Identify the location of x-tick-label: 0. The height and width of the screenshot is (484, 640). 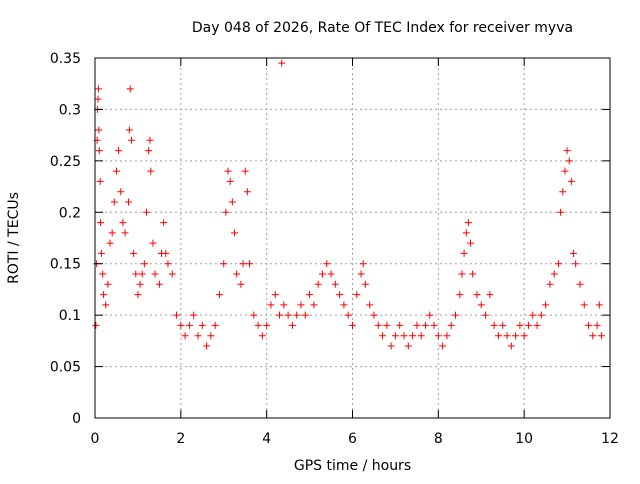
(95, 439).